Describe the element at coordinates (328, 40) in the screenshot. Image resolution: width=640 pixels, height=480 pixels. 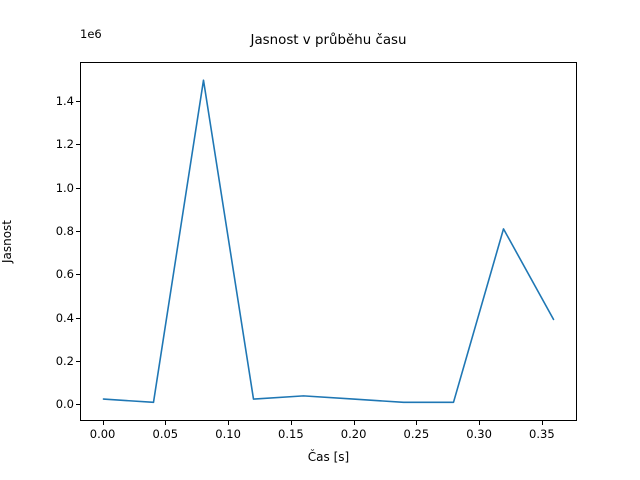
I see `chart-title: Jasnost v průběhu času` at that location.